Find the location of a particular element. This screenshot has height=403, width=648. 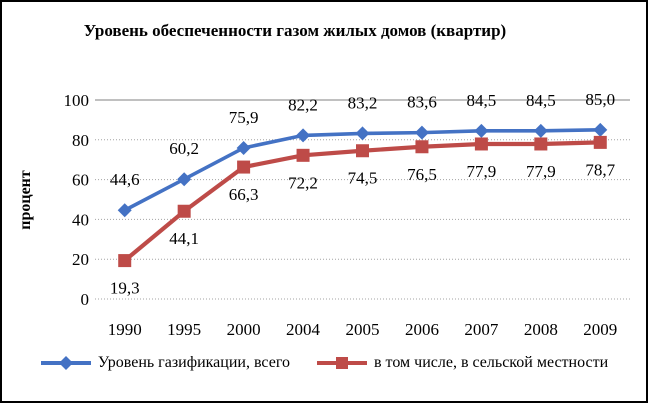

data-label: 72,2 is located at coordinates (303, 182).